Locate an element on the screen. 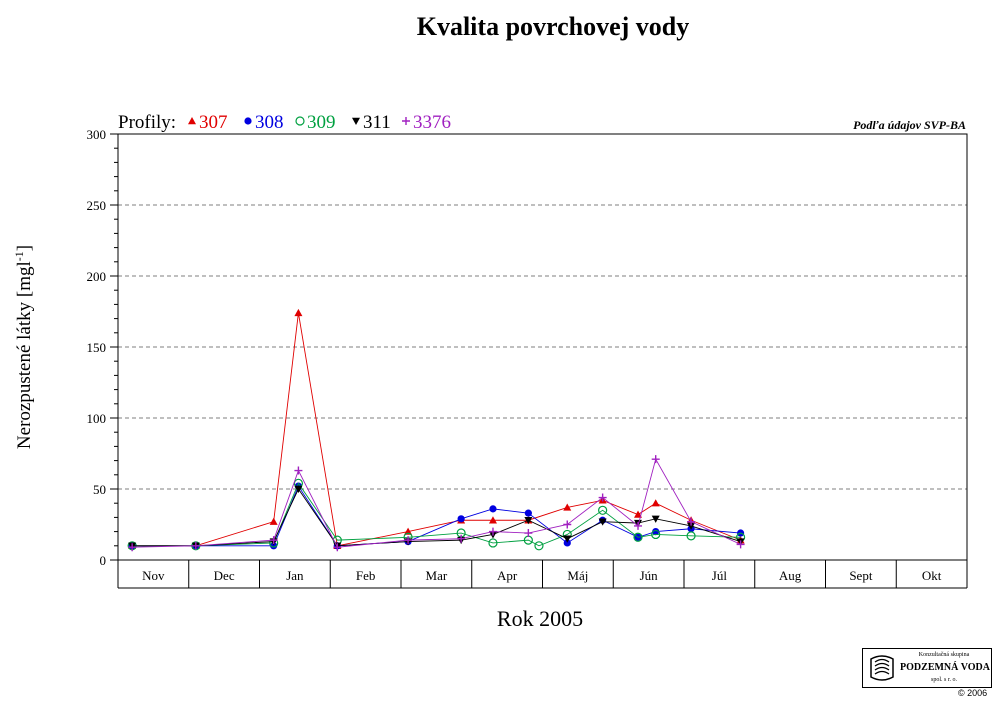  x-tick-label: Jún is located at coordinates (649, 575).